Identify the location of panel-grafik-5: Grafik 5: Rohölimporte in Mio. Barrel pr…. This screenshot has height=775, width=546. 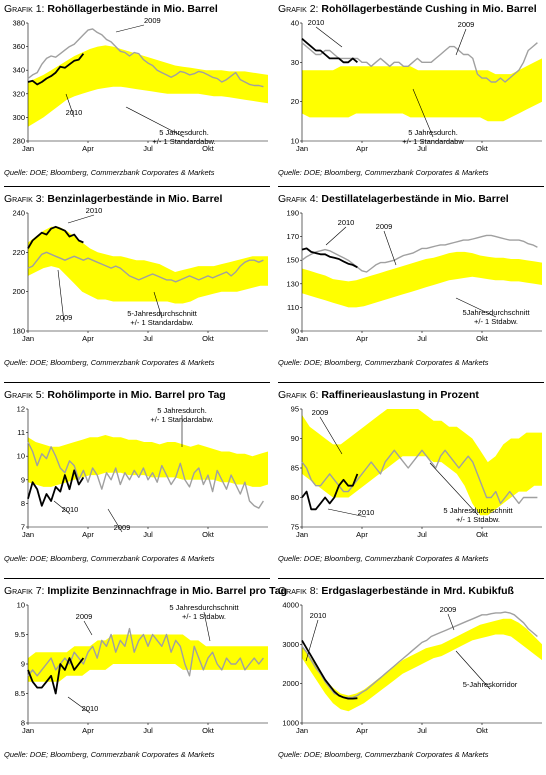
(139, 484).